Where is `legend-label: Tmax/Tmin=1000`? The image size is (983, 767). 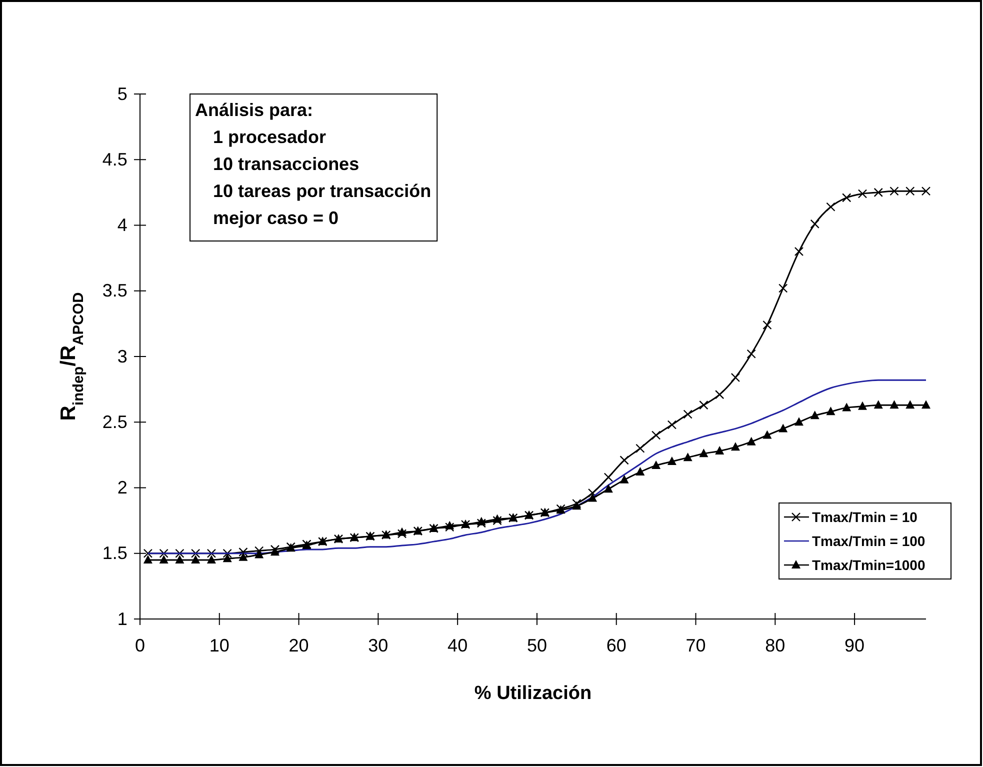
legend-label: Tmax/Tmin=1000 is located at coordinates (869, 565).